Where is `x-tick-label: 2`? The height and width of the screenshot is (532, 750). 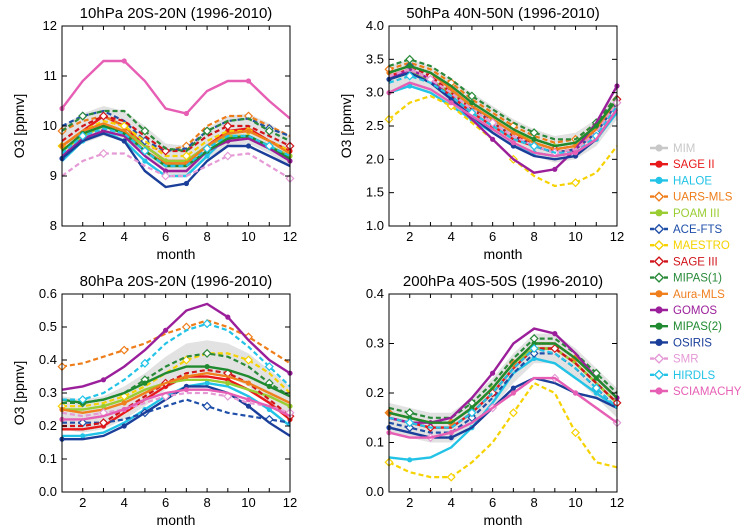
x-tick-label: 2 is located at coordinates (409, 502).